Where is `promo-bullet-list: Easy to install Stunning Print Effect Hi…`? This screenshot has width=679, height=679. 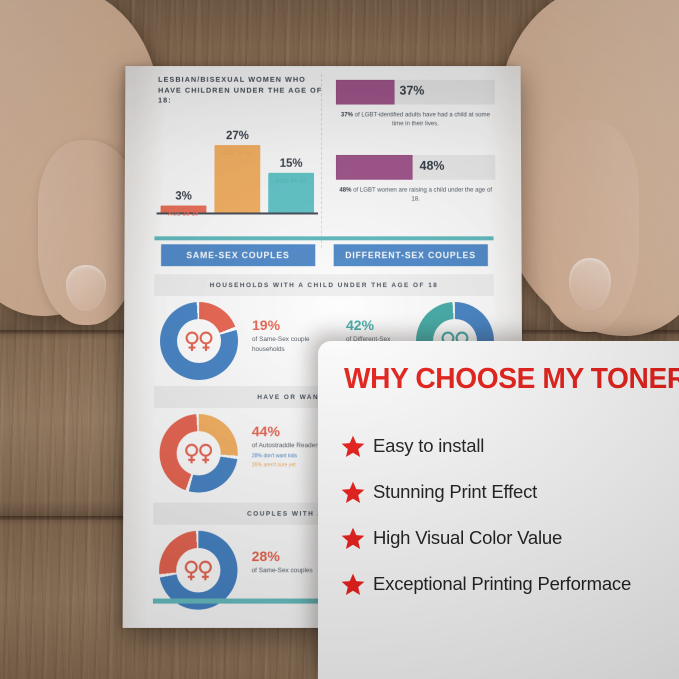
promo-bullet-list: Easy to install Stunning Print Effect Hi… is located at coordinates (508, 515).